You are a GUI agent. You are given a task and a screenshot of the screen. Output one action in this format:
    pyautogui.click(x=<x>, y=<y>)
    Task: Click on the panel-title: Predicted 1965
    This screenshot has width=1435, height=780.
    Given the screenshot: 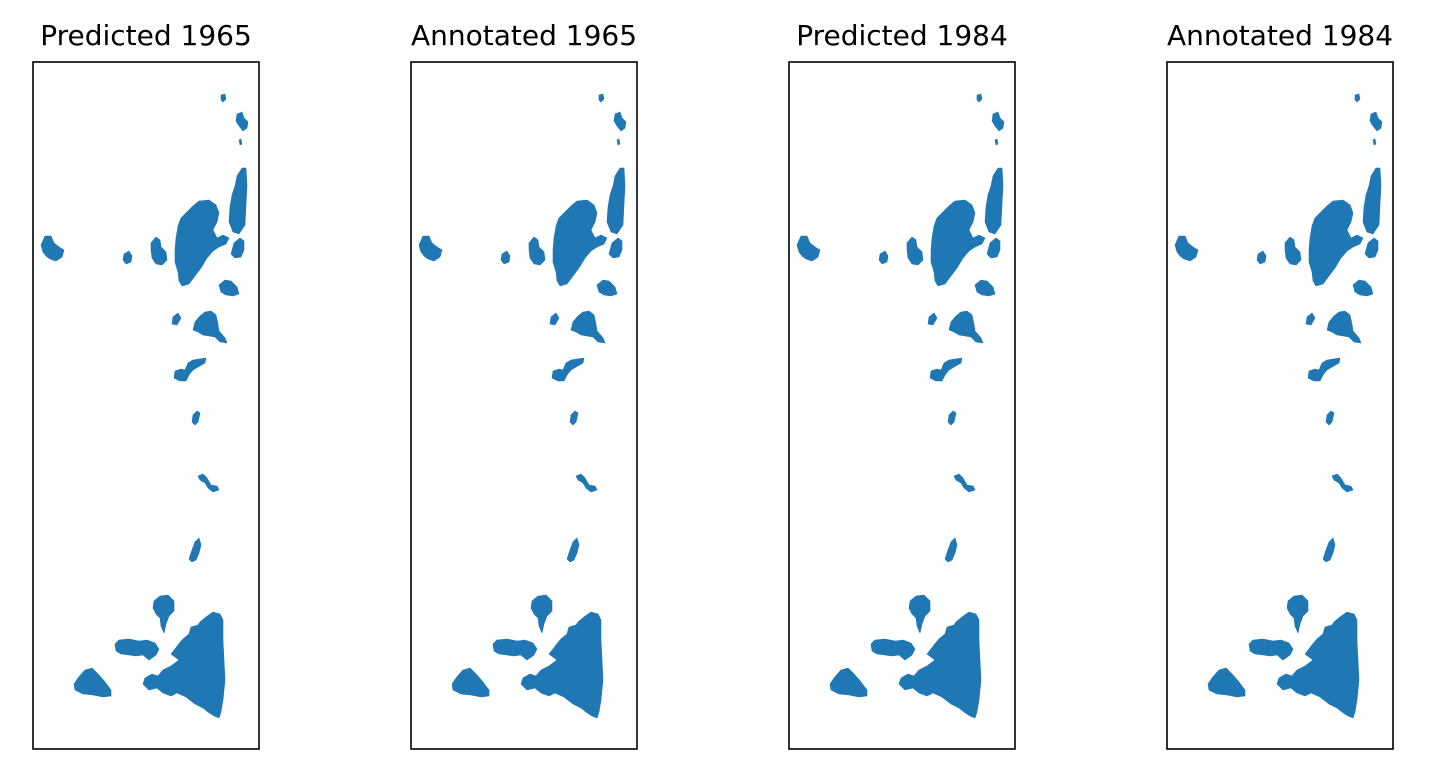 What is the action you would take?
    pyautogui.click(x=146, y=35)
    